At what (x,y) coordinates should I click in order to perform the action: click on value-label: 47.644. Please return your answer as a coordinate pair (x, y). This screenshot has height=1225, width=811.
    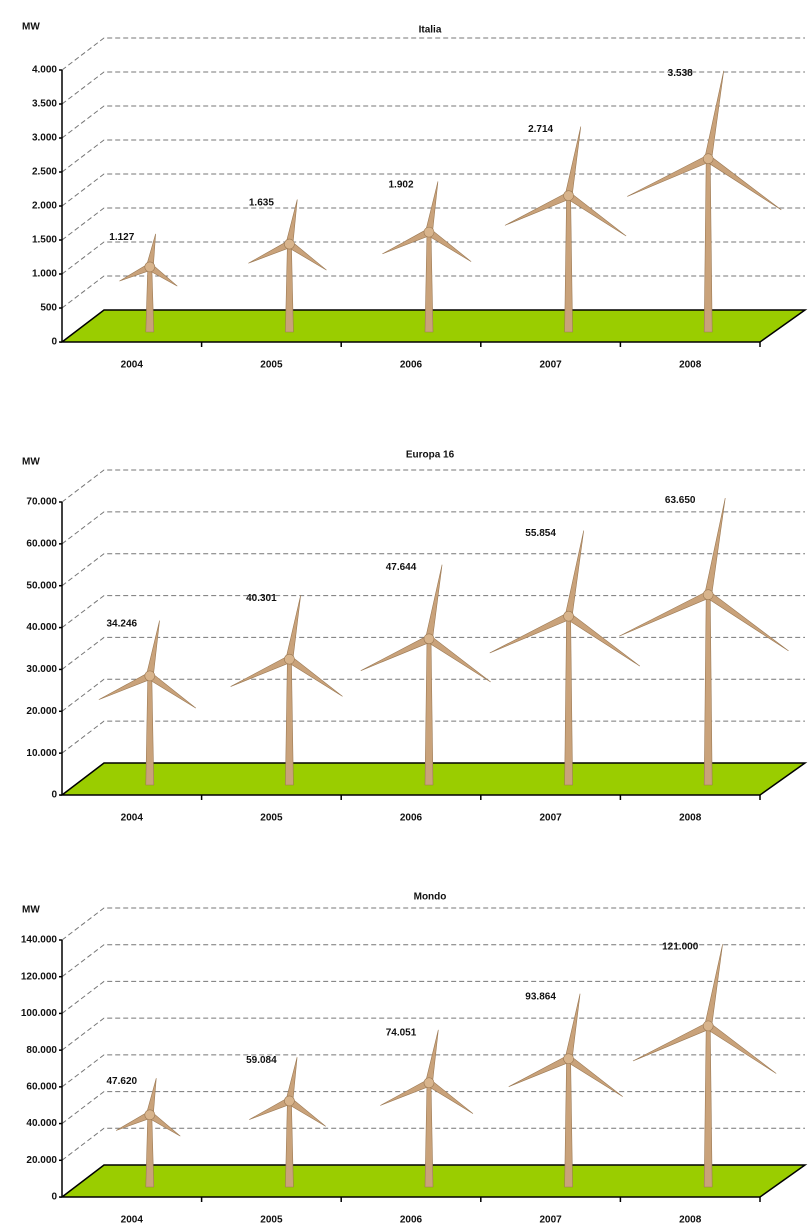
    Looking at the image, I should click on (401, 567).